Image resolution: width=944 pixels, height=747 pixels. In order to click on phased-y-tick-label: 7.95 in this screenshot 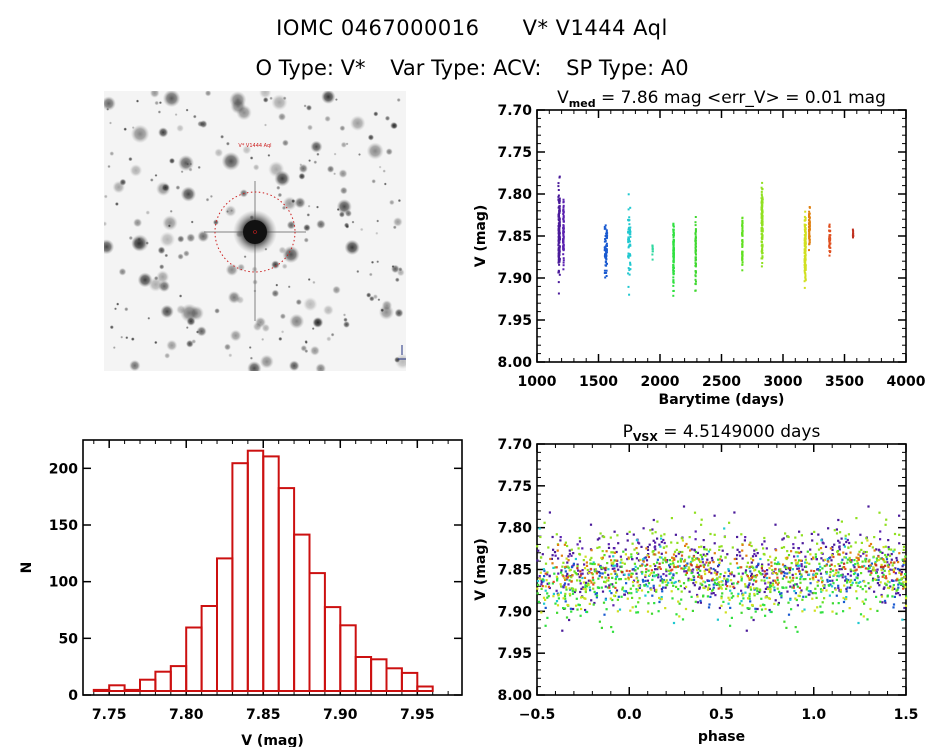, I will do `click(514, 654)`.